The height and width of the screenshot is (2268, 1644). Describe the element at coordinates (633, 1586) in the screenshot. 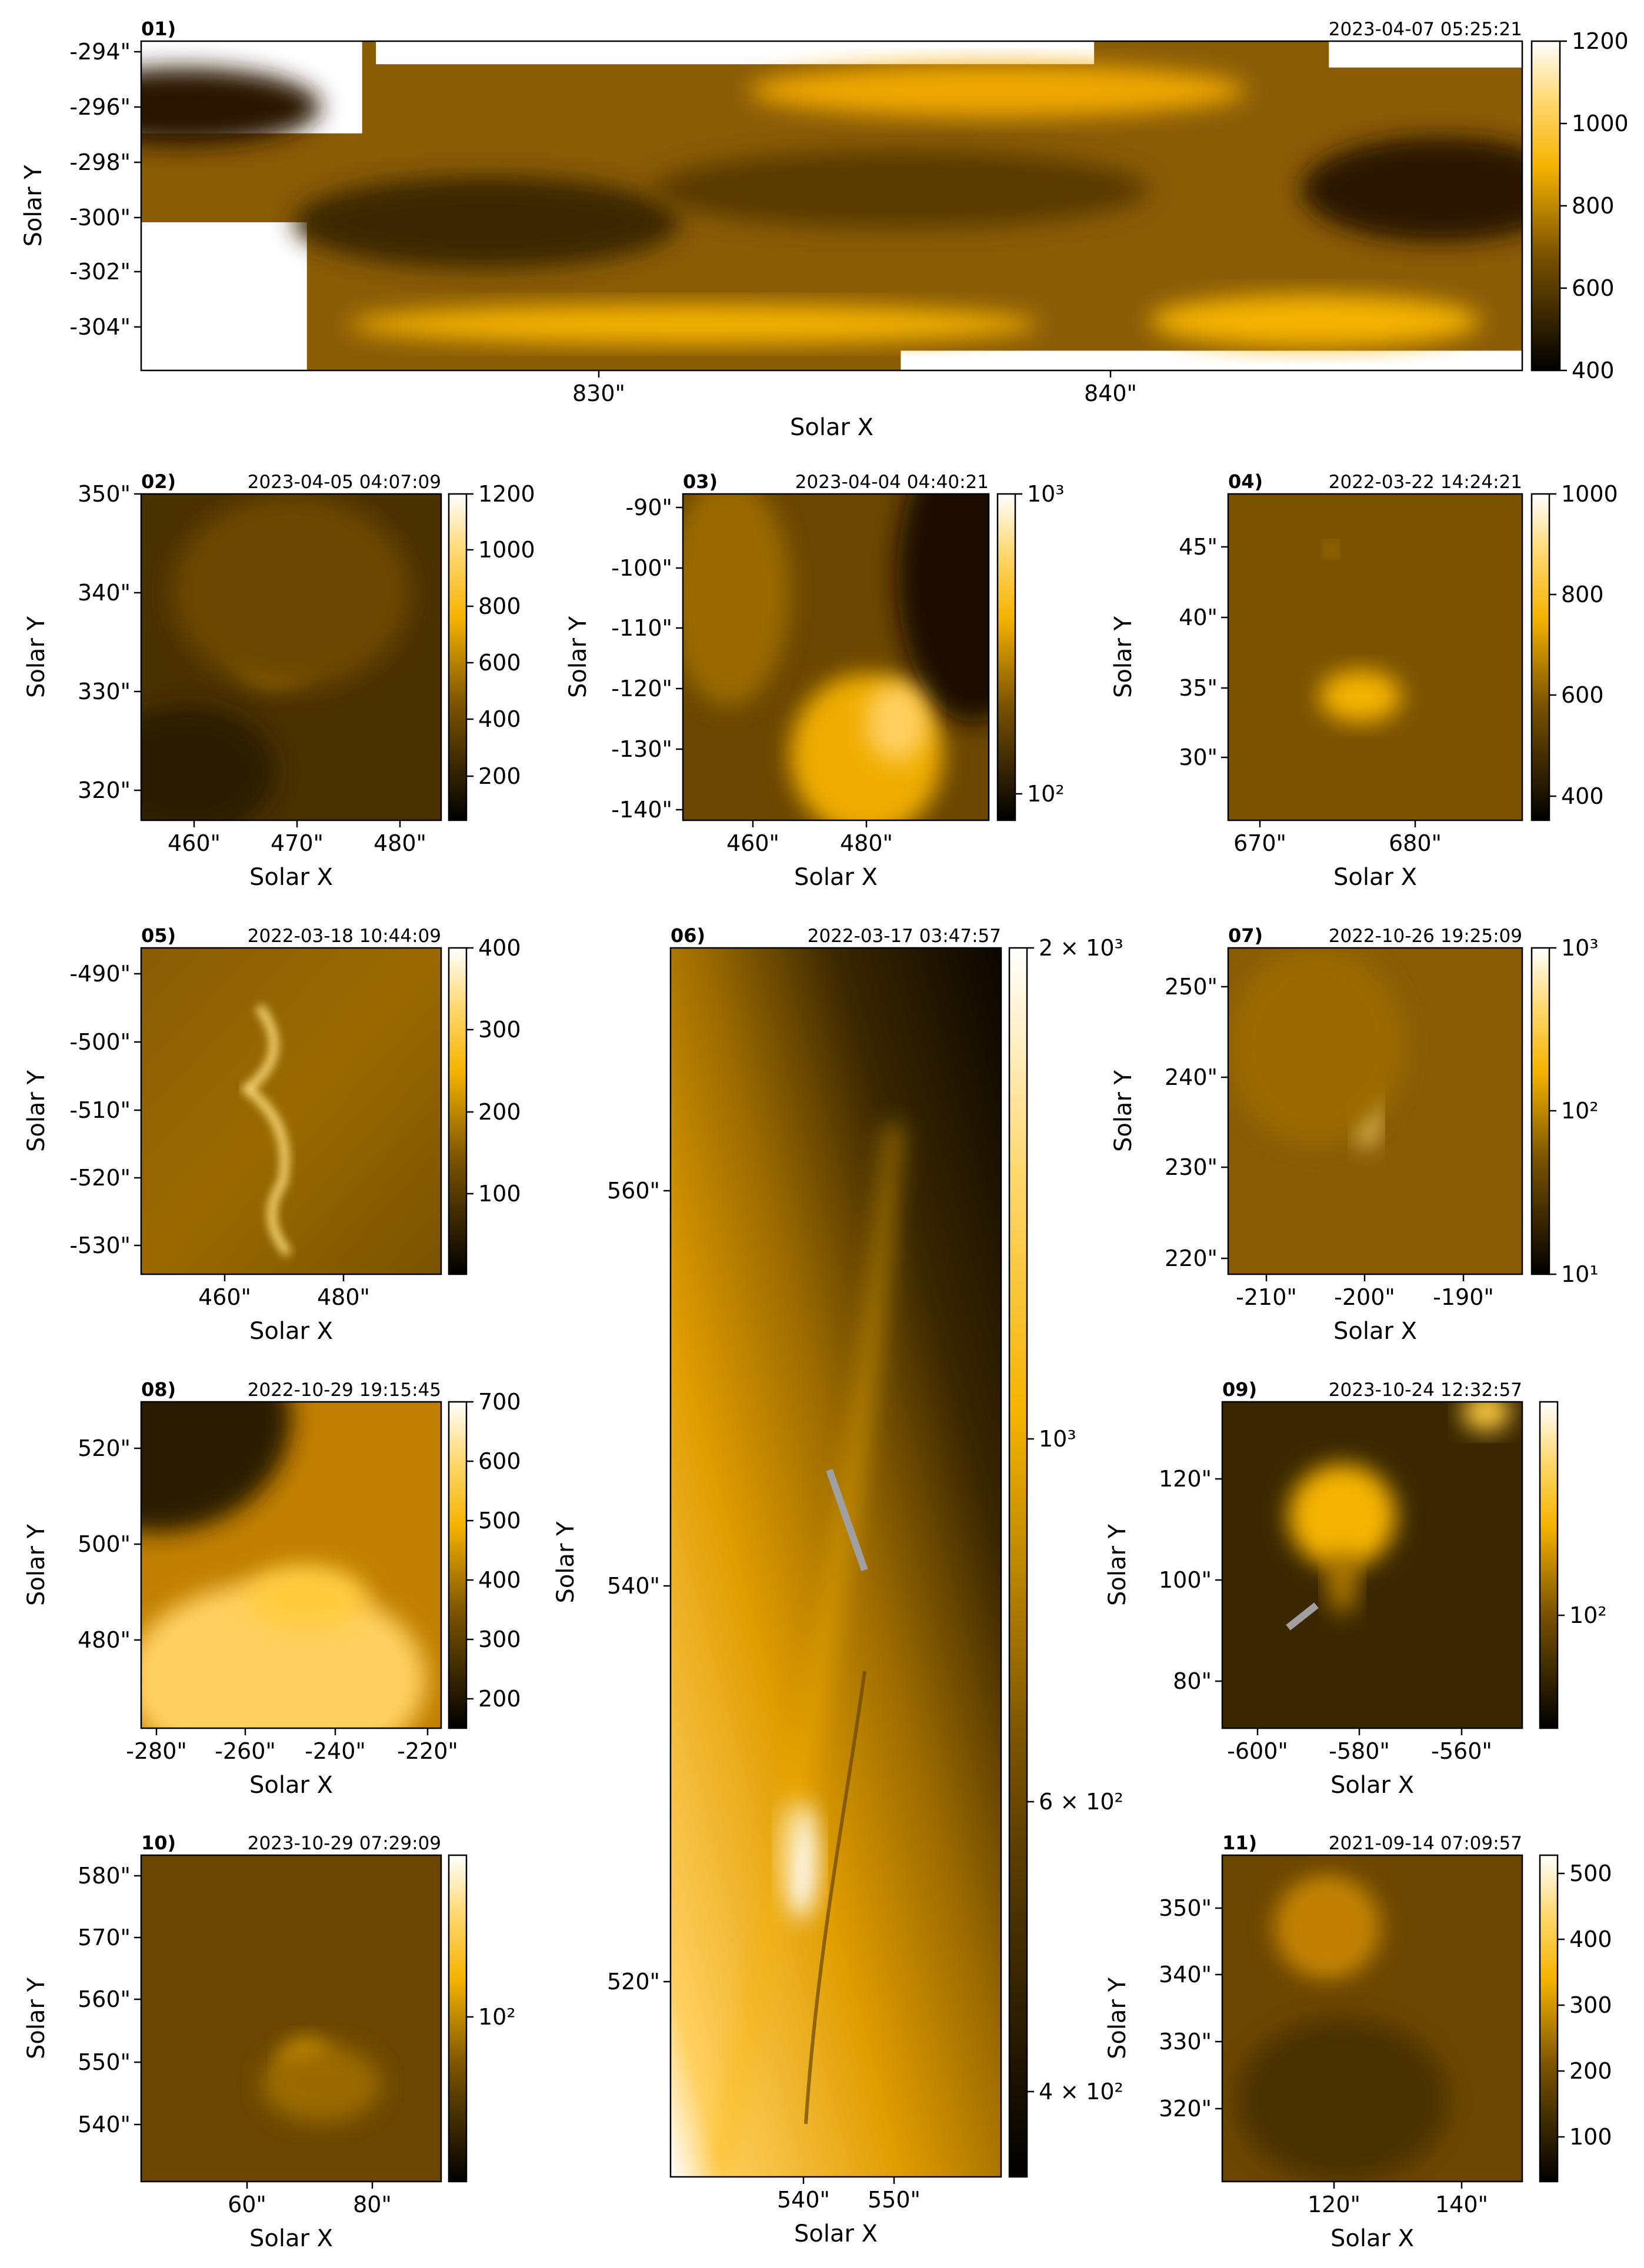

I see `y-tick-label: 540"` at that location.